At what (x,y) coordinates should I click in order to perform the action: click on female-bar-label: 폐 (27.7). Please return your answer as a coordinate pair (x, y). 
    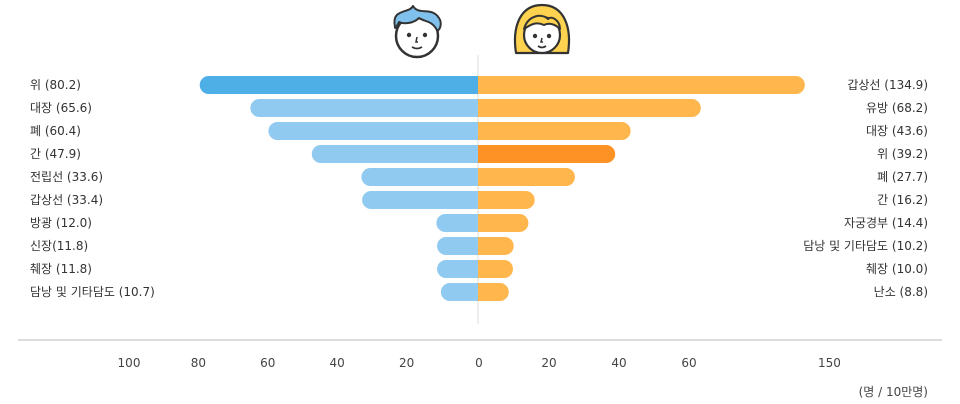
    Looking at the image, I should click on (902, 177).